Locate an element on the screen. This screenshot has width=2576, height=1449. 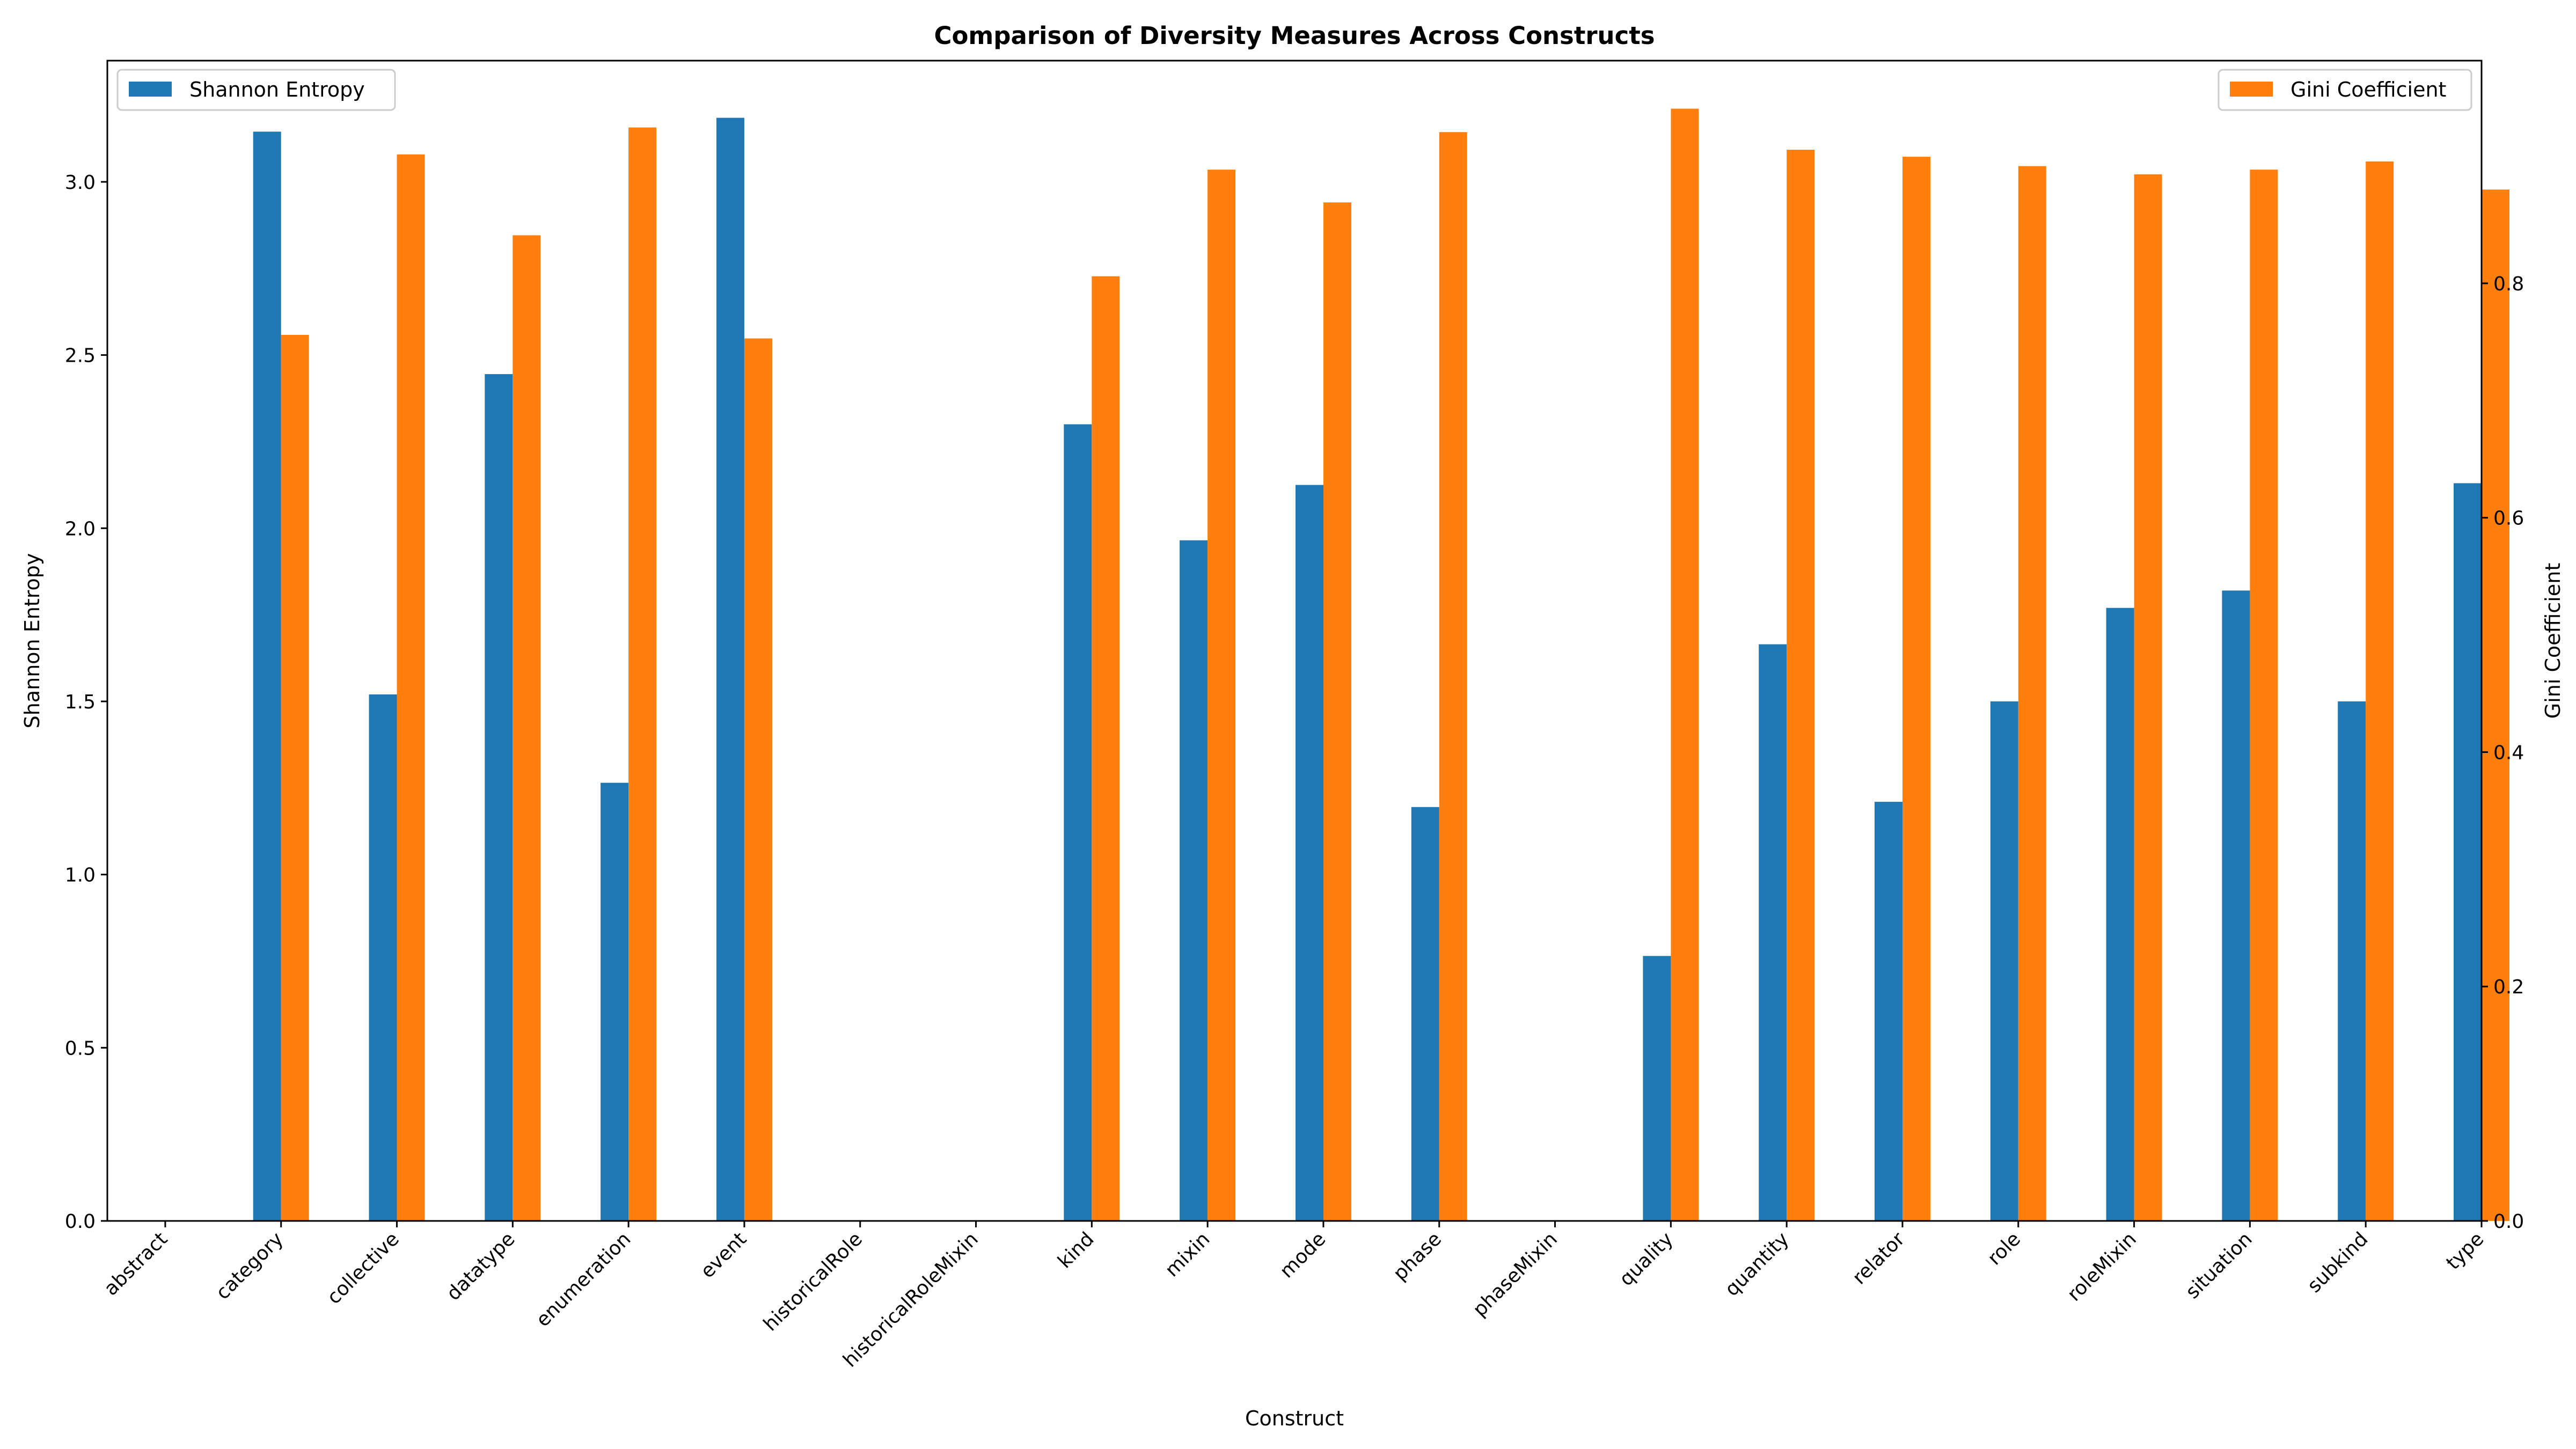
y-tick-label-left: 1.0 is located at coordinates (80, 876).